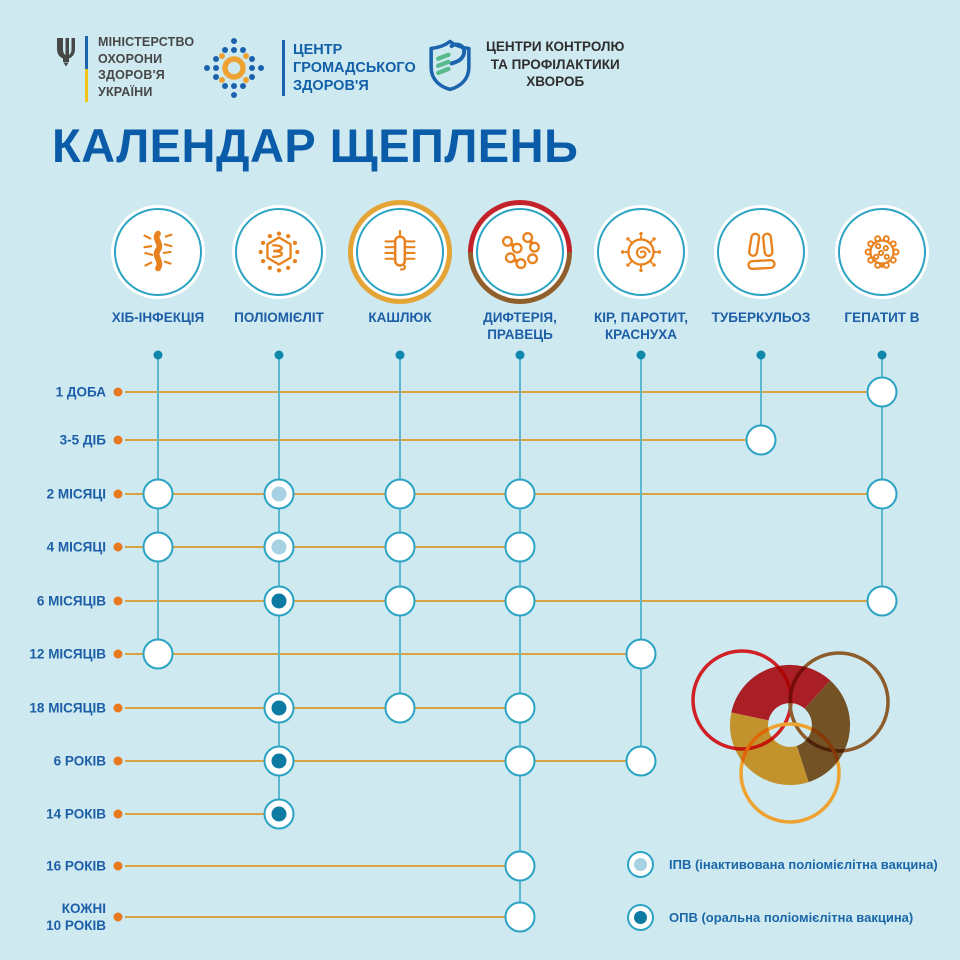 This screenshot has height=960, width=960. What do you see at coordinates (76, 814) in the screenshot?
I see `age-label: 14 РОКІВ` at bounding box center [76, 814].